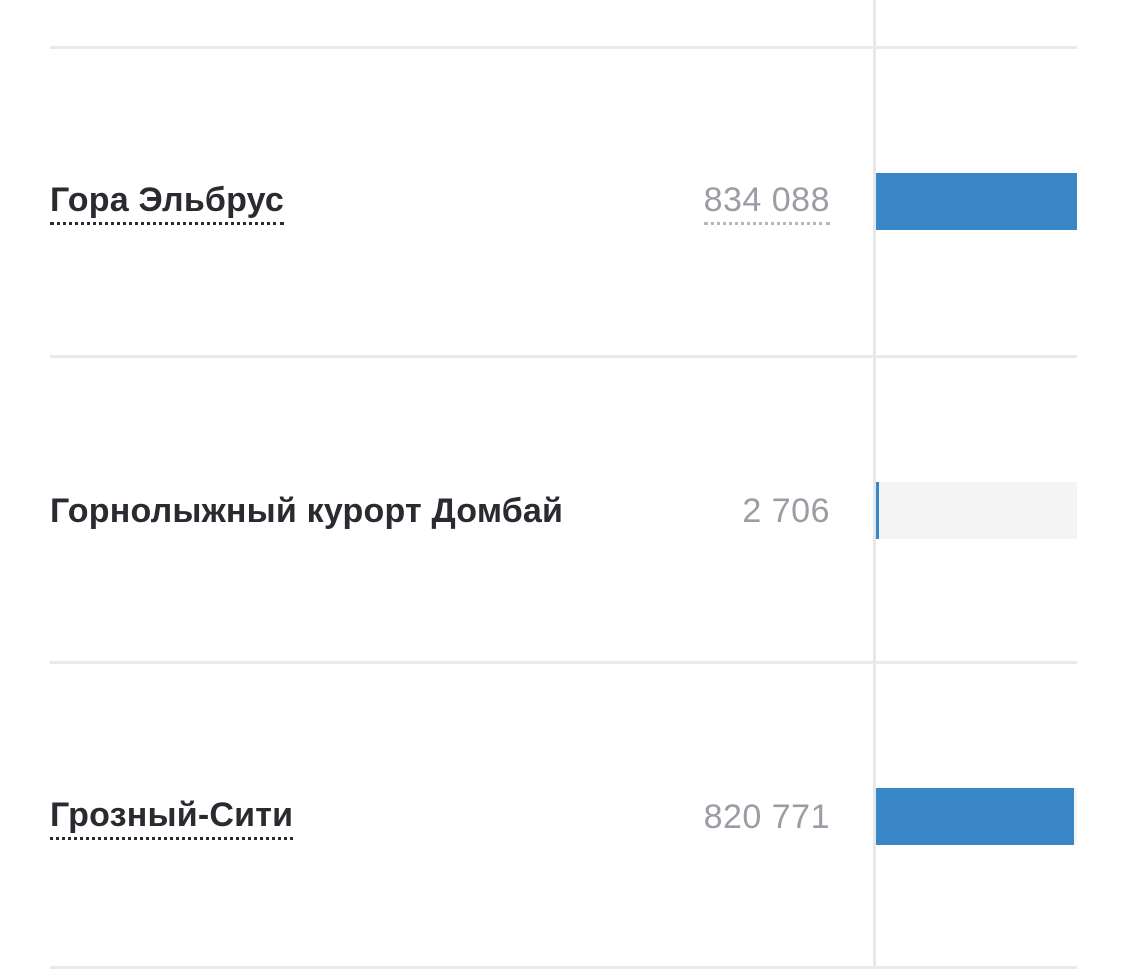 The height and width of the screenshot is (969, 1125). I want to click on row-value: 820 771, so click(766, 817).